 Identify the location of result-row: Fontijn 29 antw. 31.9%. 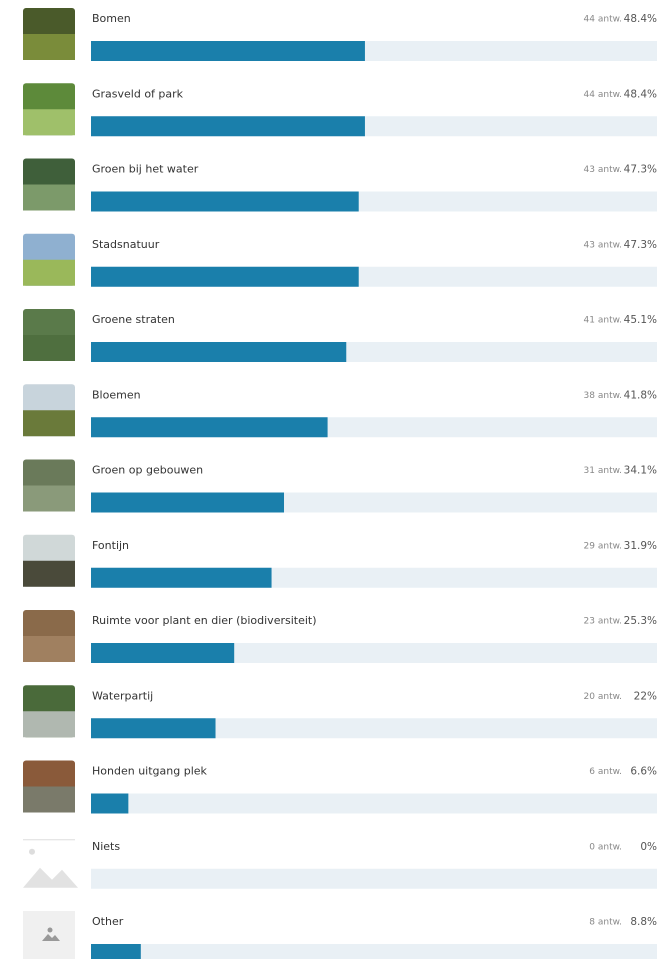
(340, 560).